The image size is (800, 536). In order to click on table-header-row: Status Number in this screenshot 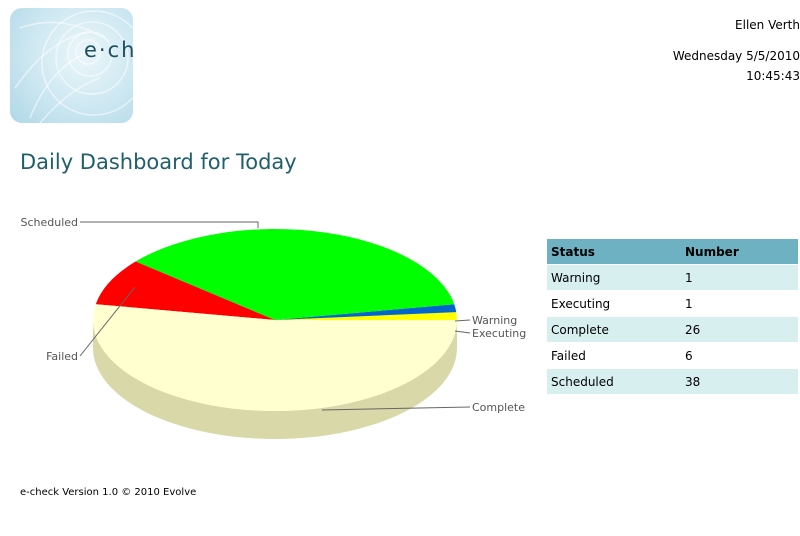, I will do `click(672, 252)`.